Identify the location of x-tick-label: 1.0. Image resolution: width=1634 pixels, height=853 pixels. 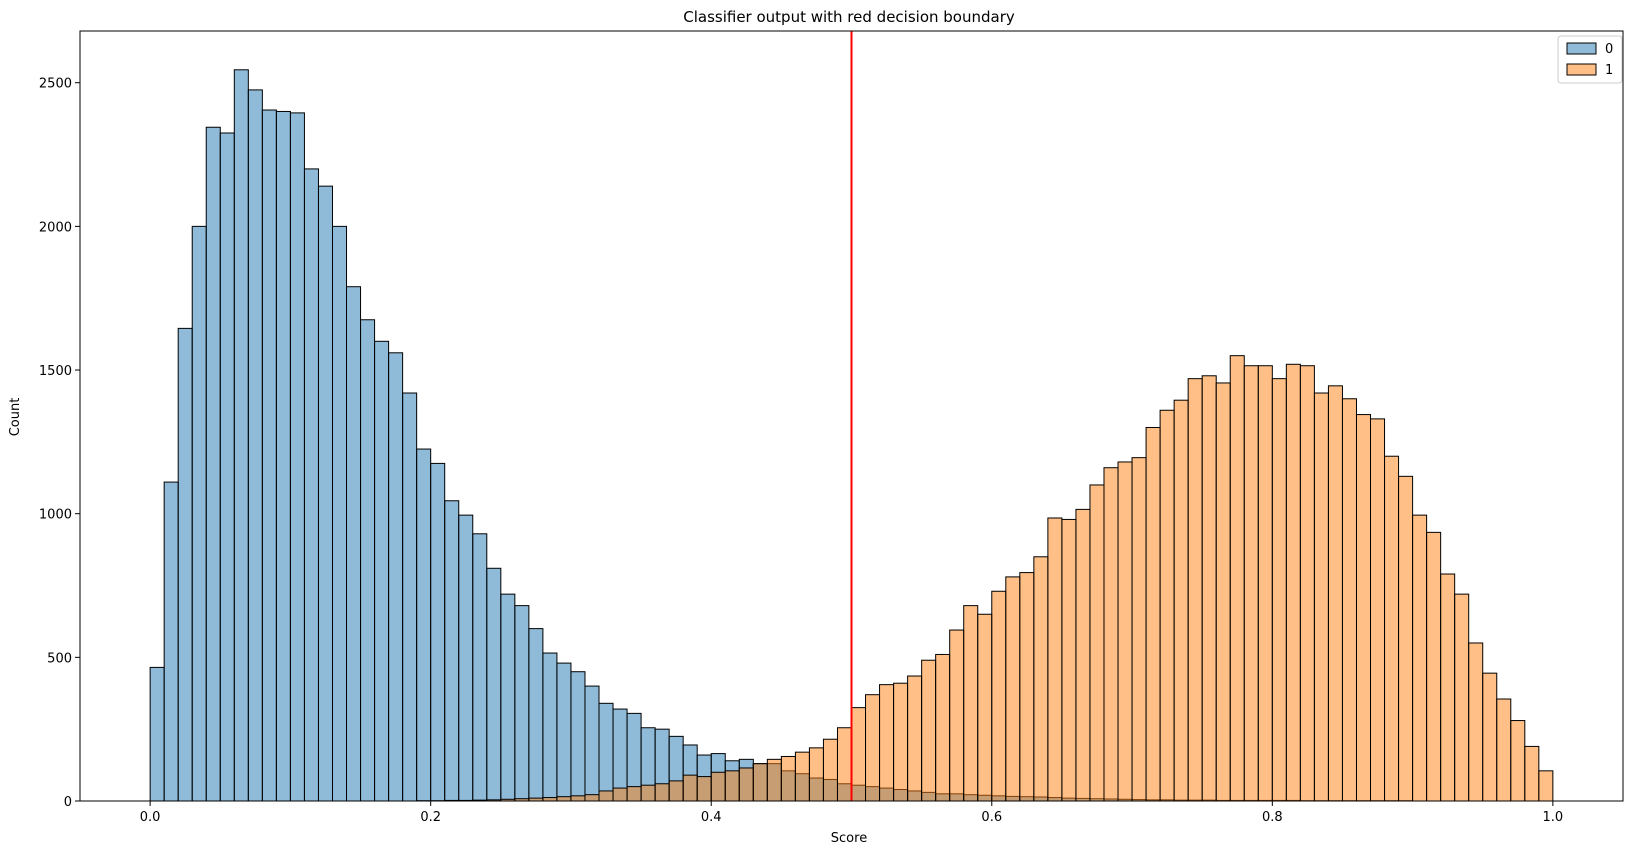
(1553, 817).